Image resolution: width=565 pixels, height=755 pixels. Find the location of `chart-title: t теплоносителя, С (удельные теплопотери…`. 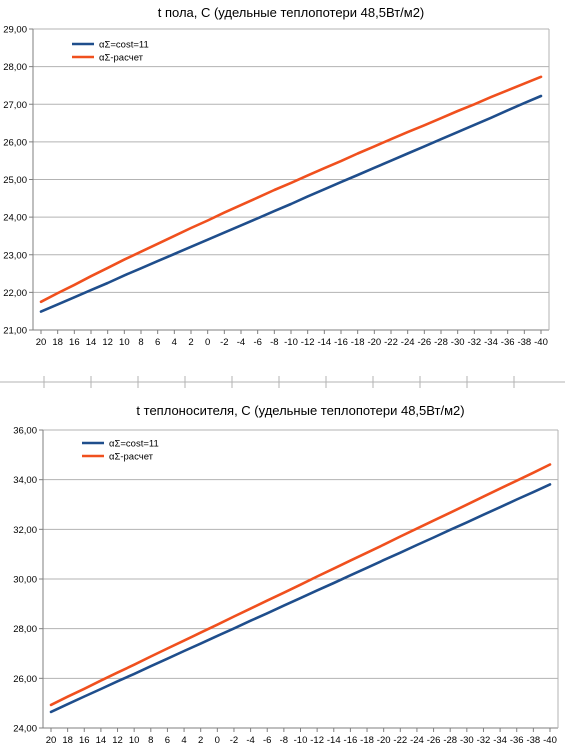

chart-title: t теплоносителя, С (удельные теплопотери… is located at coordinates (300, 410).